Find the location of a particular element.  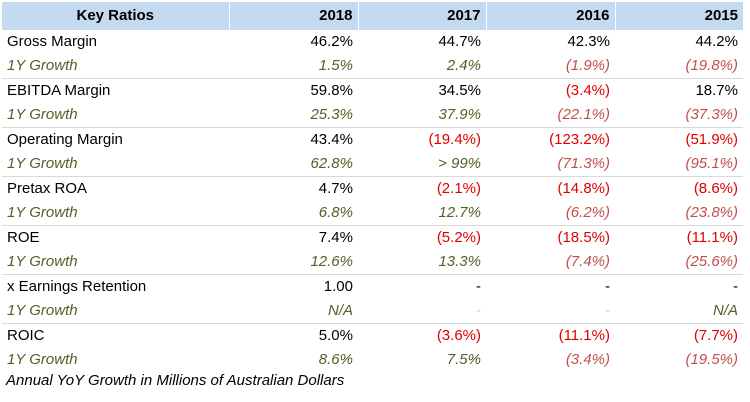

row-roic: ROIC 5.0% (3.6%) (11.1%) (7.7%) is located at coordinates (372, 336).